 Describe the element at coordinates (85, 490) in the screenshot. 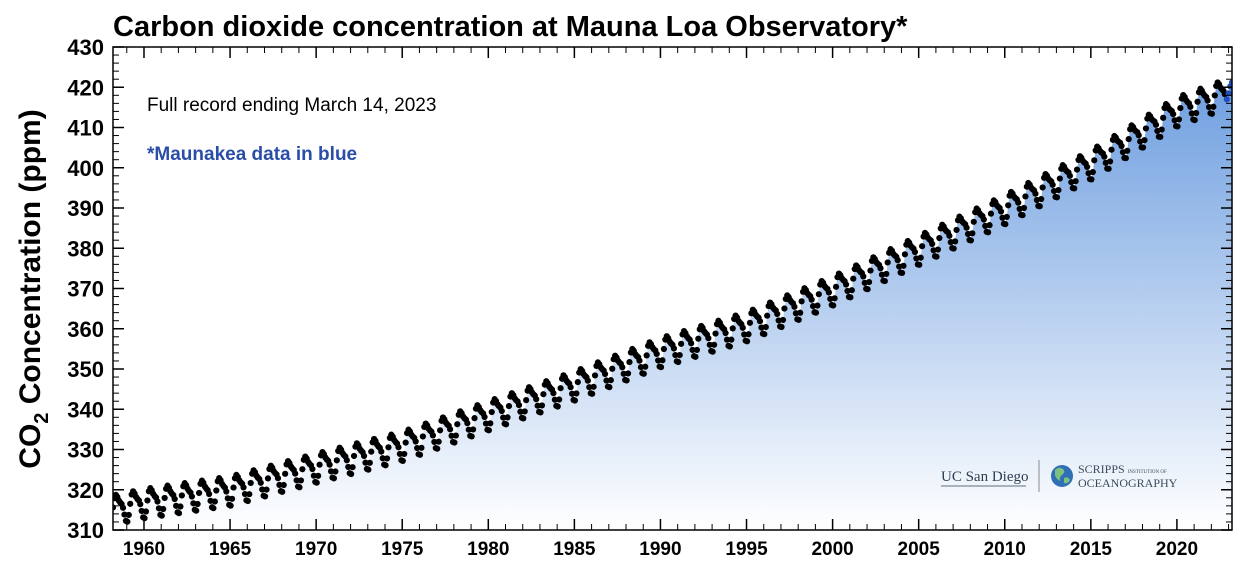

I see `y-tick-label: 320` at that location.